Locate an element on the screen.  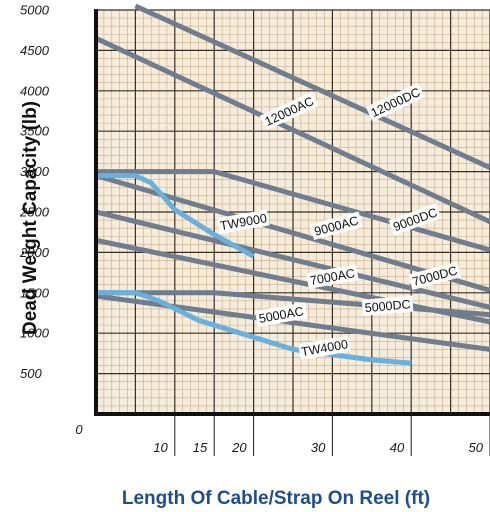
x-tick-label: 40 is located at coordinates (397, 447).